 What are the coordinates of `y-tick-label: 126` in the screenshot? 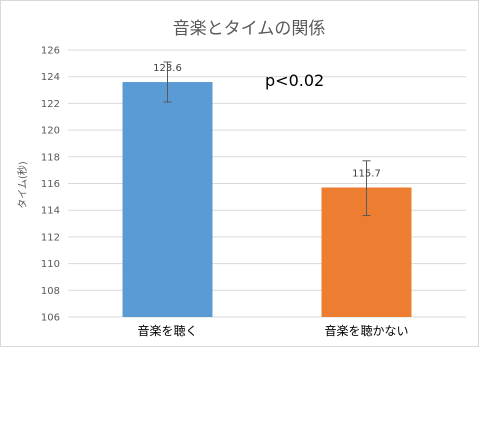 It's located at (50, 51).